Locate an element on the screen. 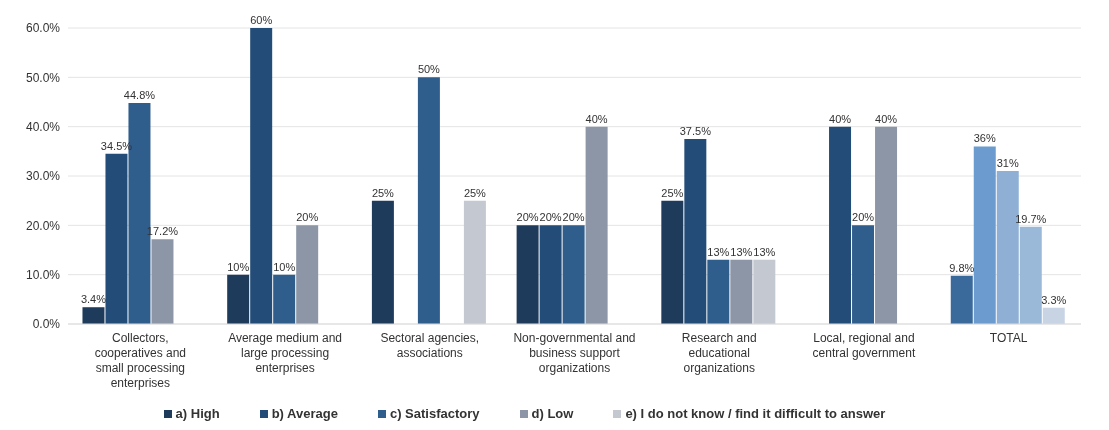  data-label: 44.8% is located at coordinates (139, 94).